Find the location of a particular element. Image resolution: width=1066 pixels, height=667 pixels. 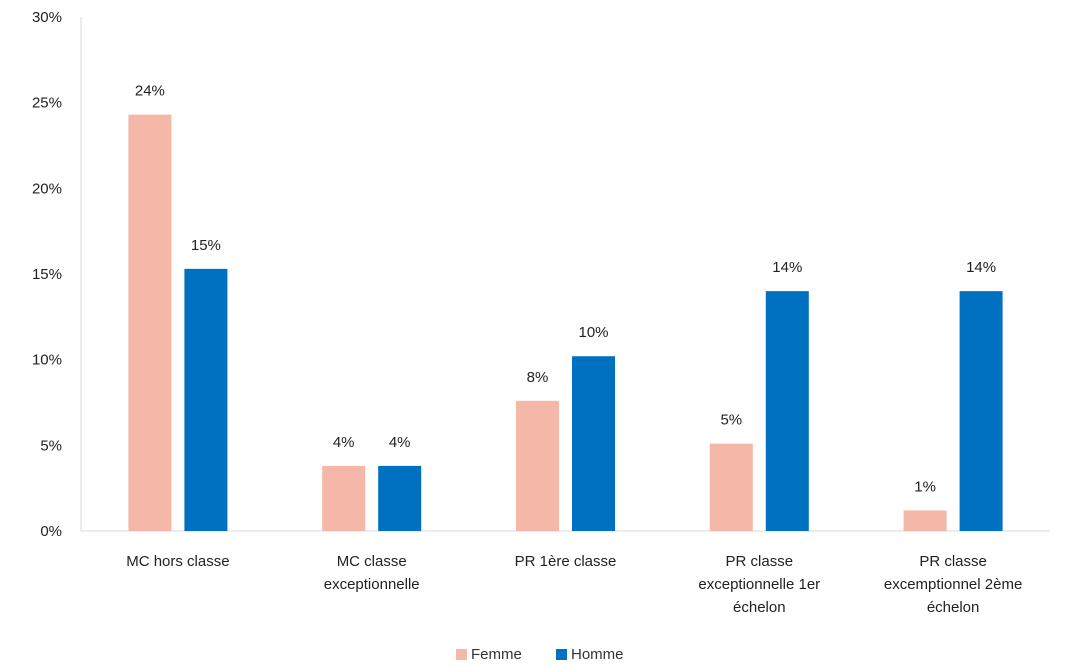

category-label: PR classe excemptionnel 2ème échelon is located at coordinates (953, 584).